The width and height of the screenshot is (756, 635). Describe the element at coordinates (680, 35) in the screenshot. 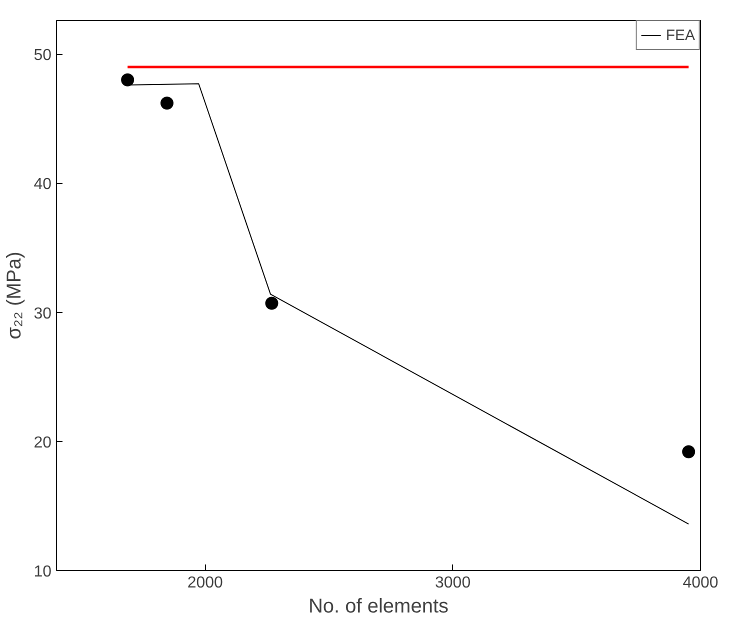

I see `legend-label: FEA` at that location.